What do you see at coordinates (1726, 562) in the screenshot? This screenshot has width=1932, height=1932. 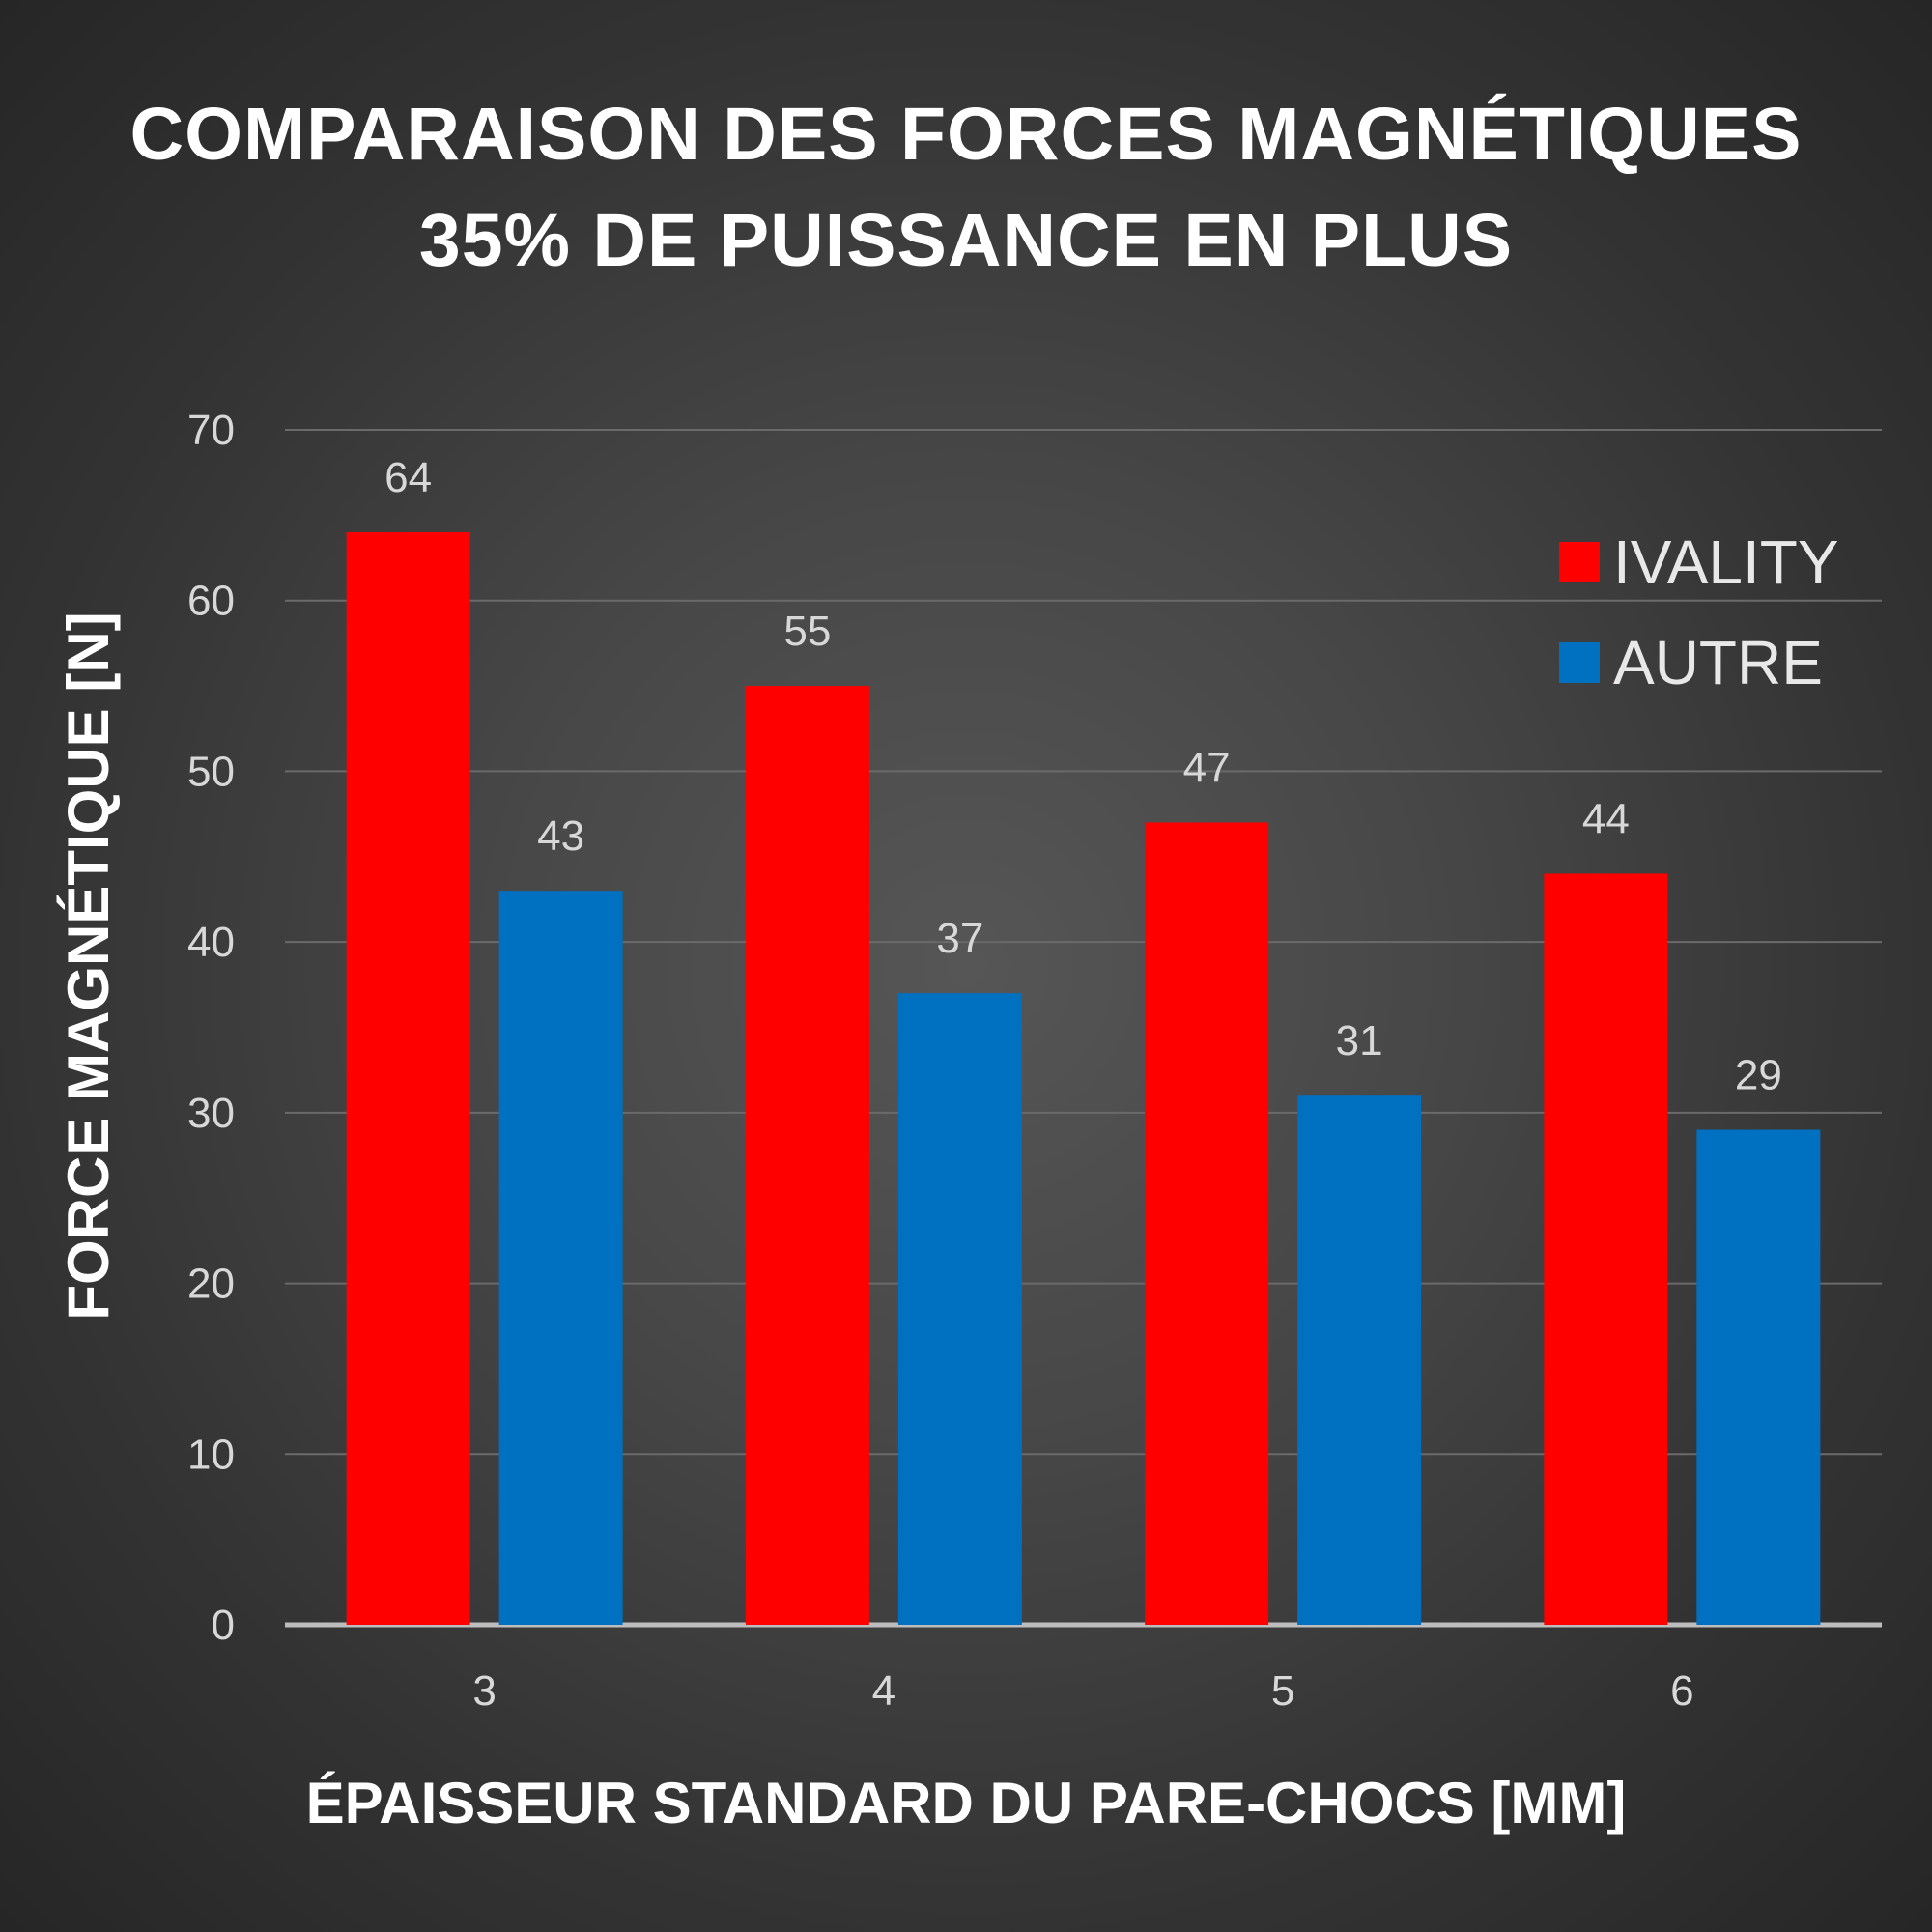 I see `legend-label-ivality: IVALITY` at bounding box center [1726, 562].